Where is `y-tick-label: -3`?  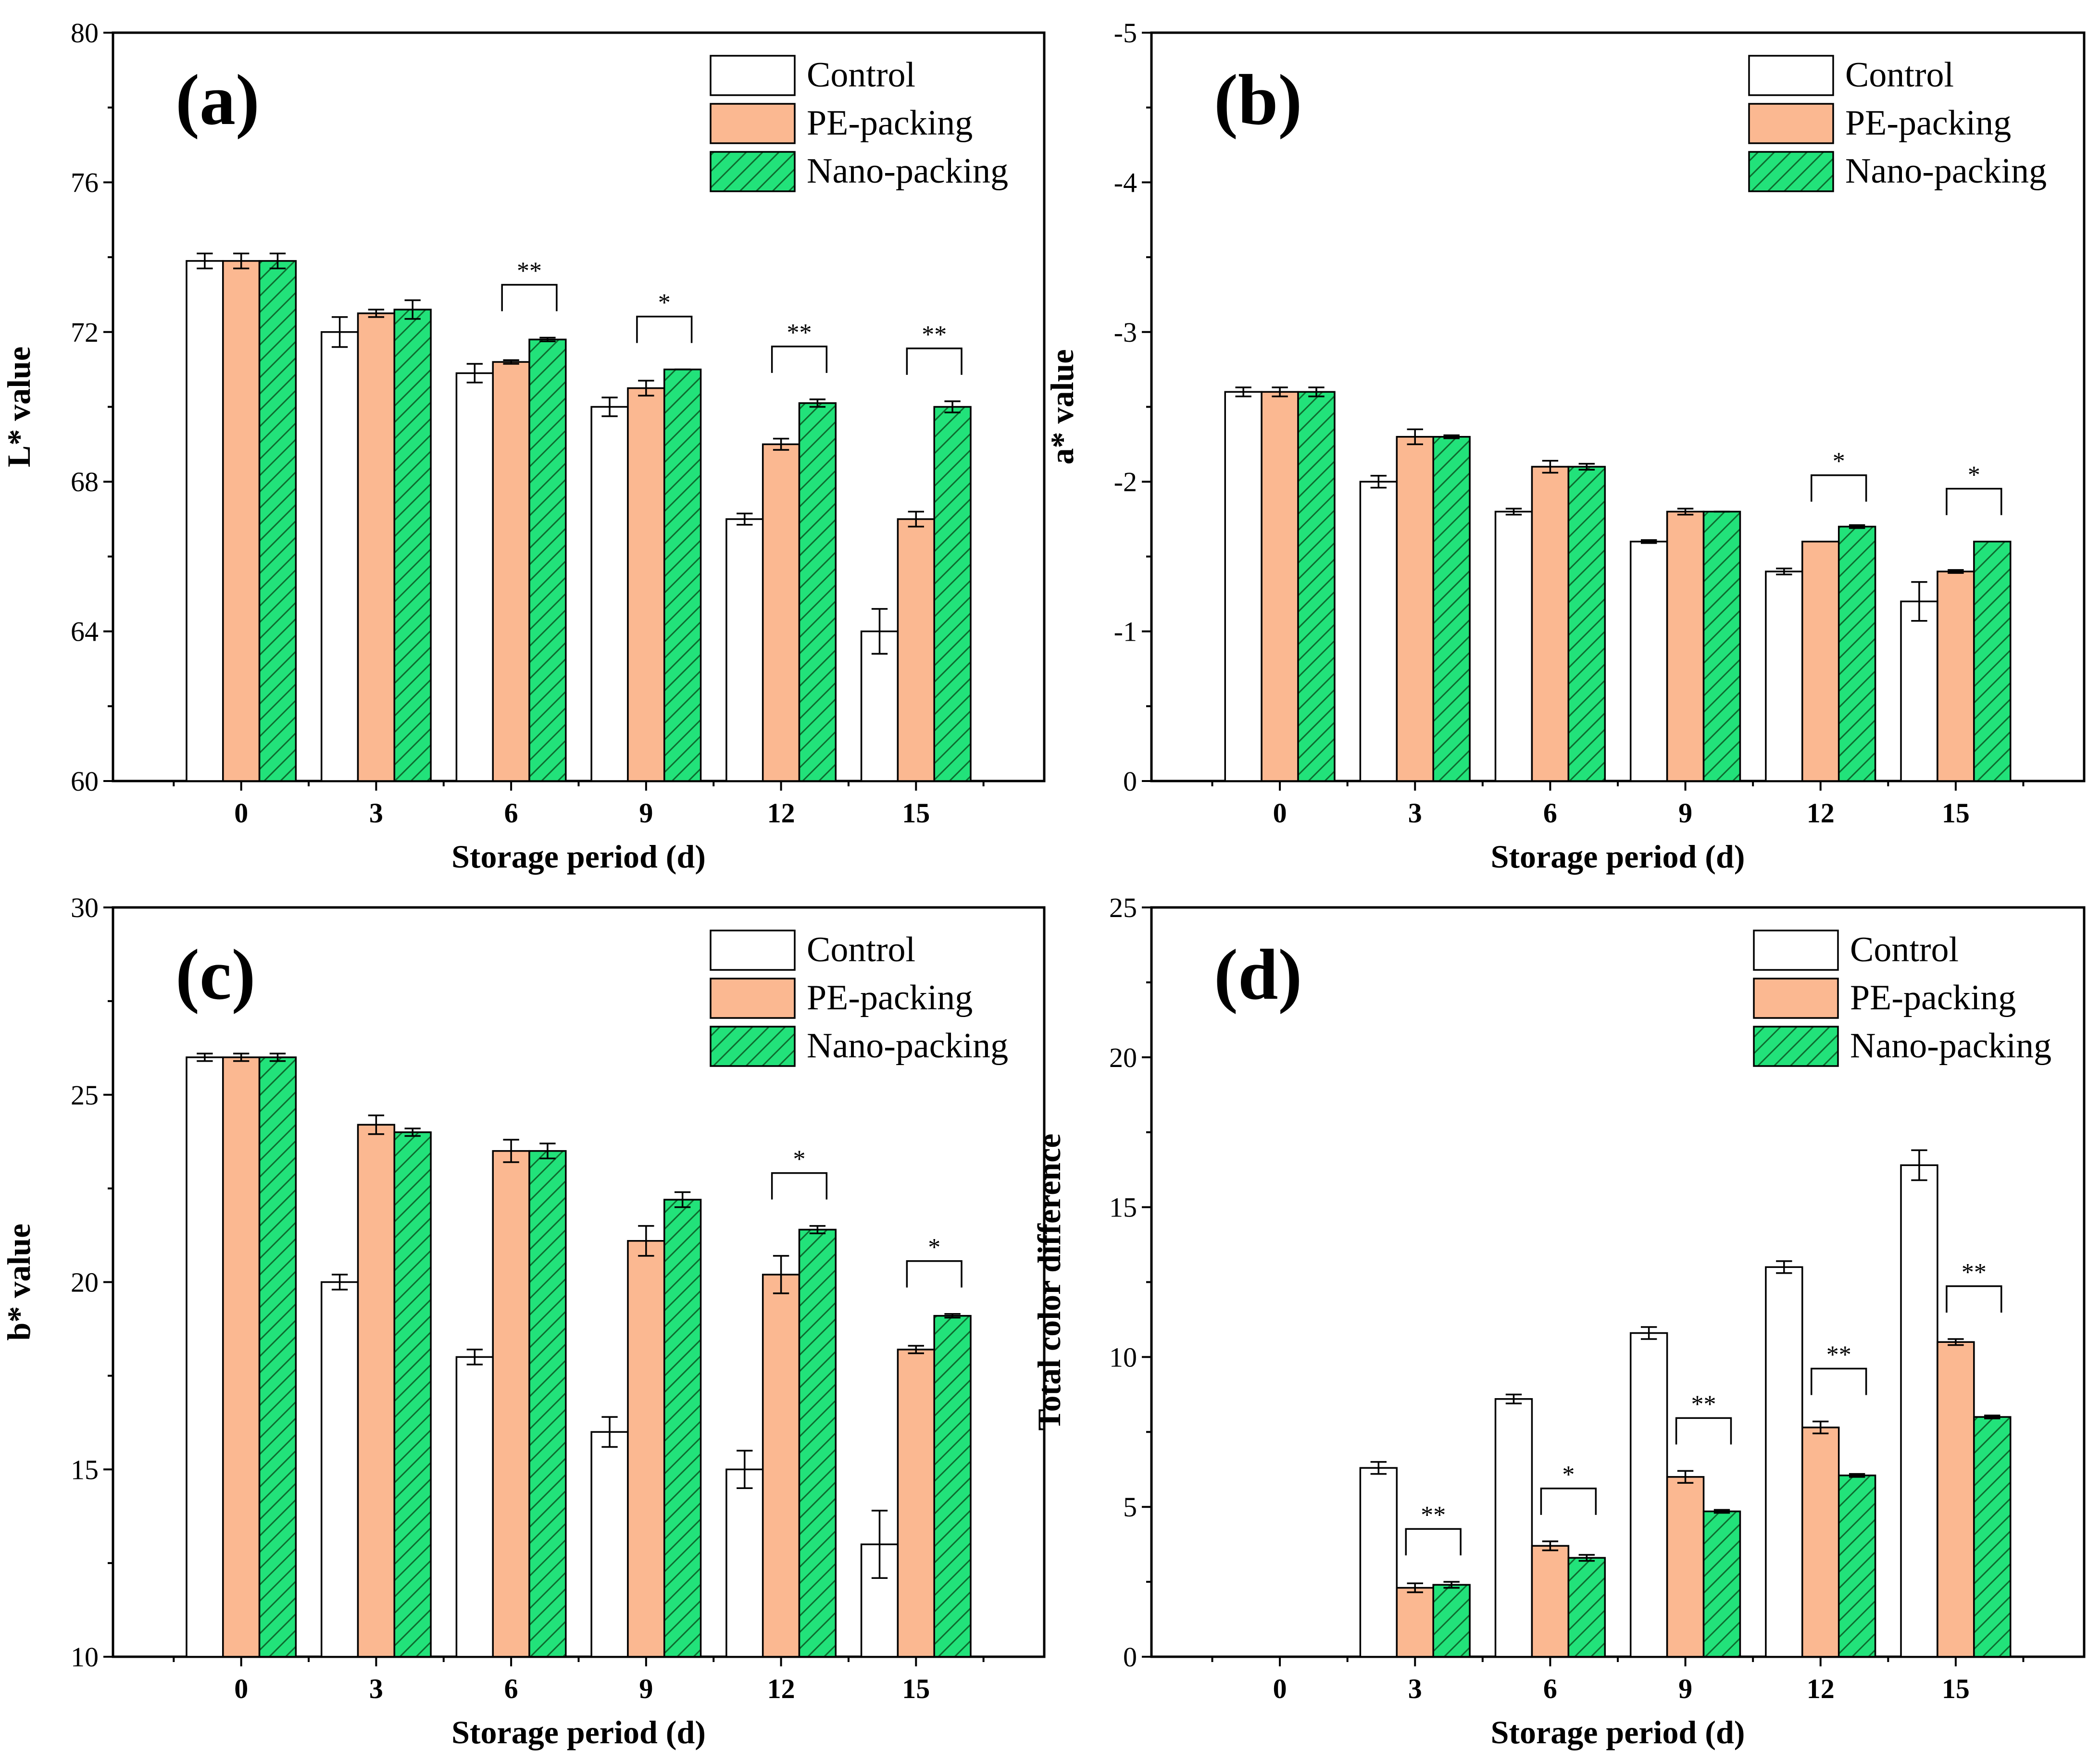 y-tick-label: -3 is located at coordinates (1125, 332).